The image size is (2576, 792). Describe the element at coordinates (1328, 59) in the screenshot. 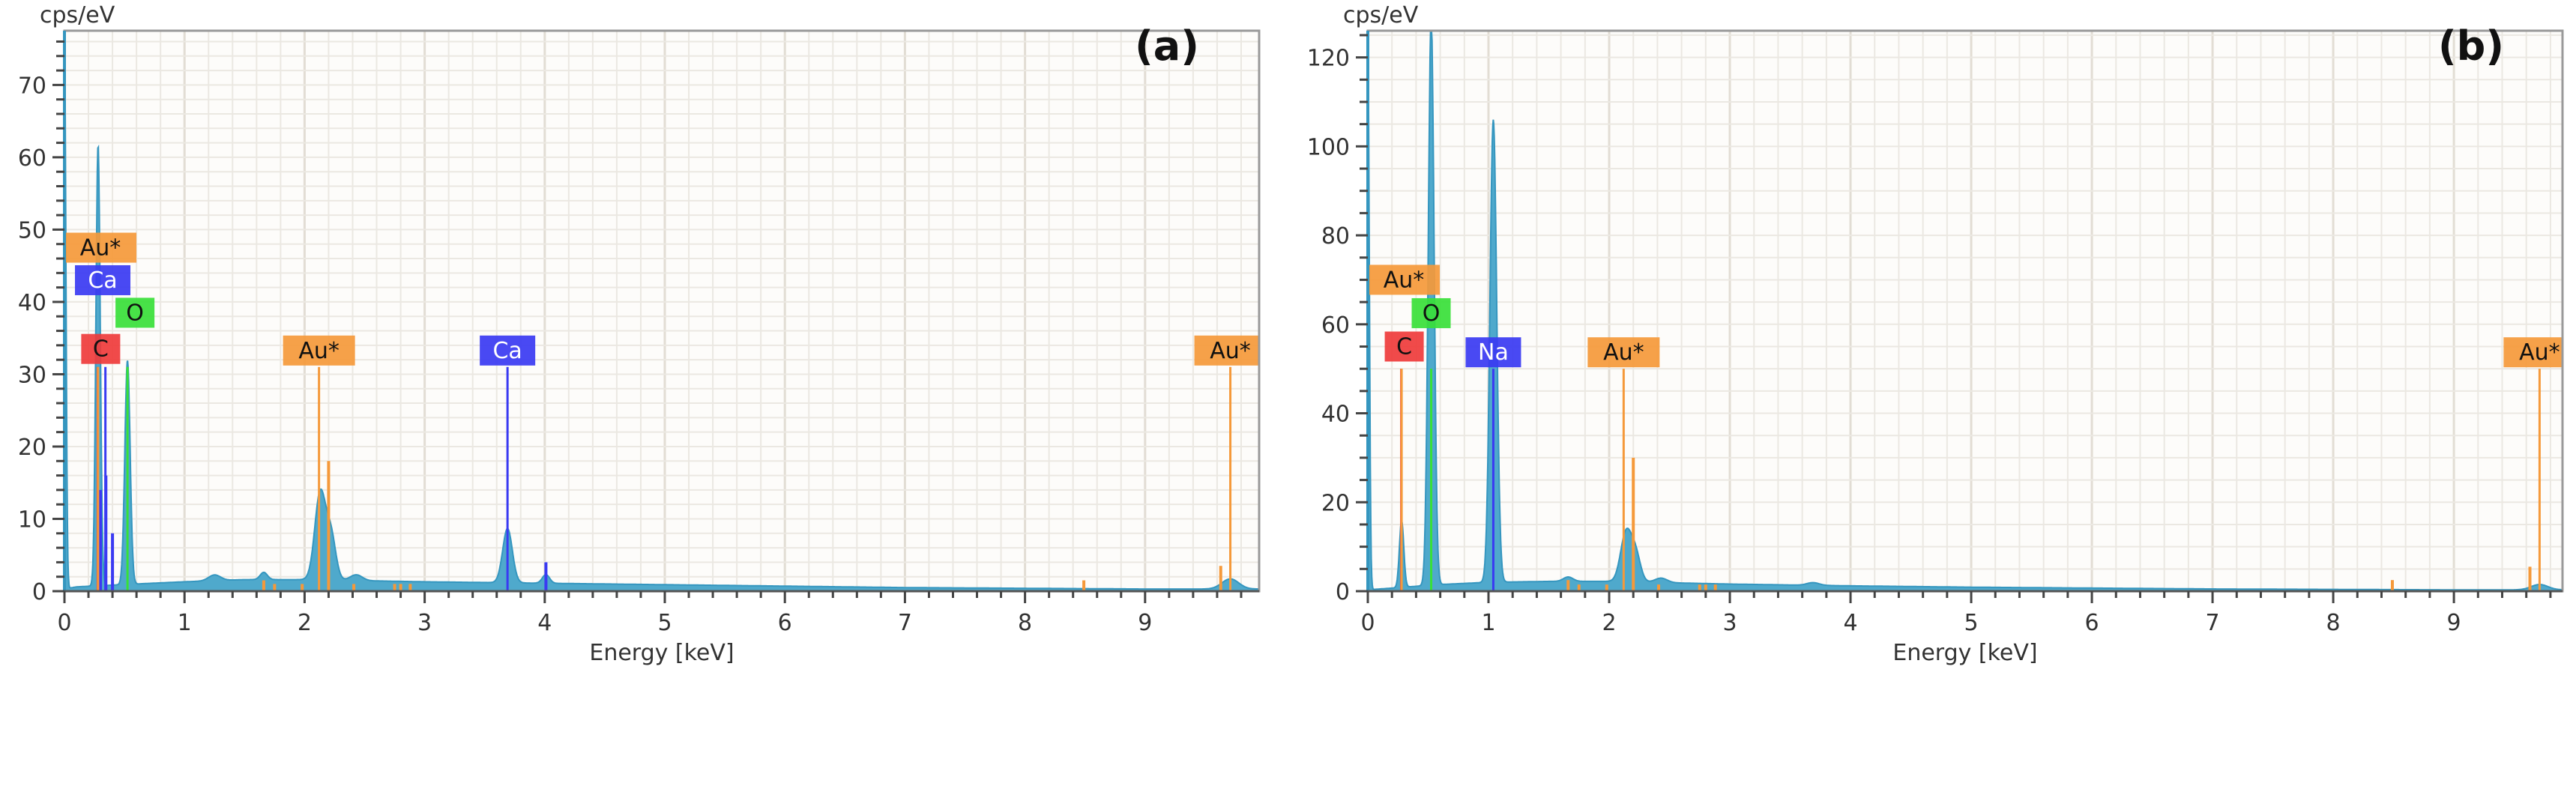

I see `y-tick-label: 120` at that location.